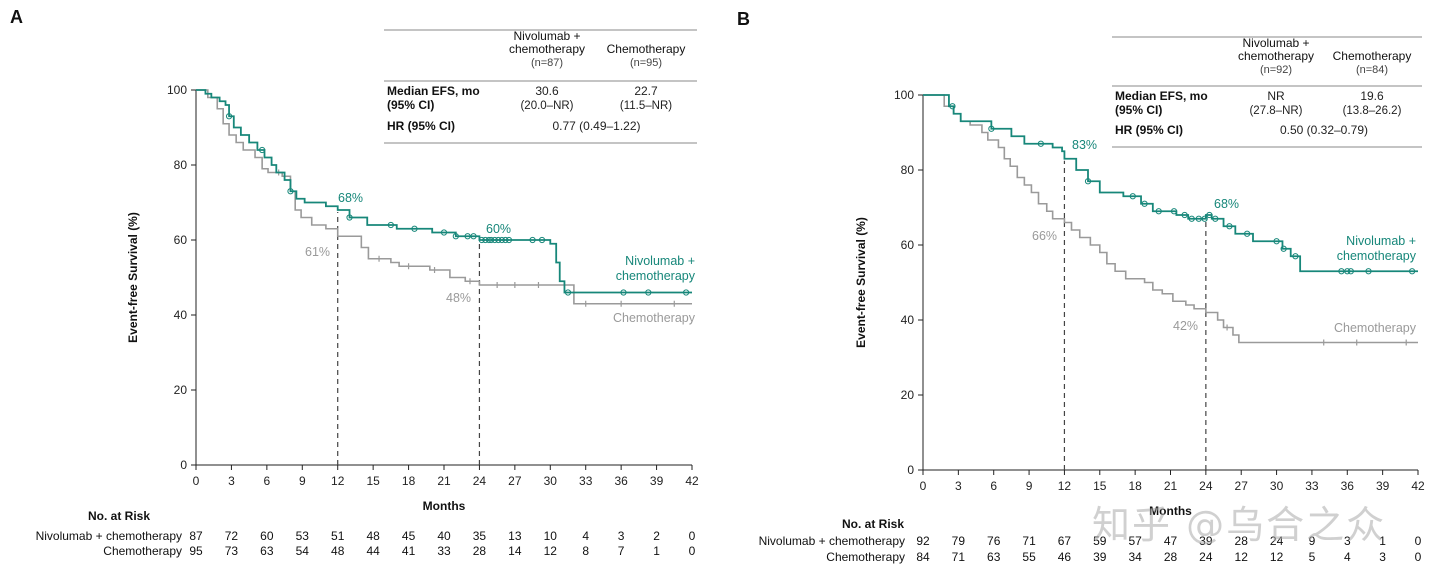 This screenshot has height=576, width=1440. Describe the element at coordinates (1312, 557) in the screenshot. I see `risk-count: 5` at that location.